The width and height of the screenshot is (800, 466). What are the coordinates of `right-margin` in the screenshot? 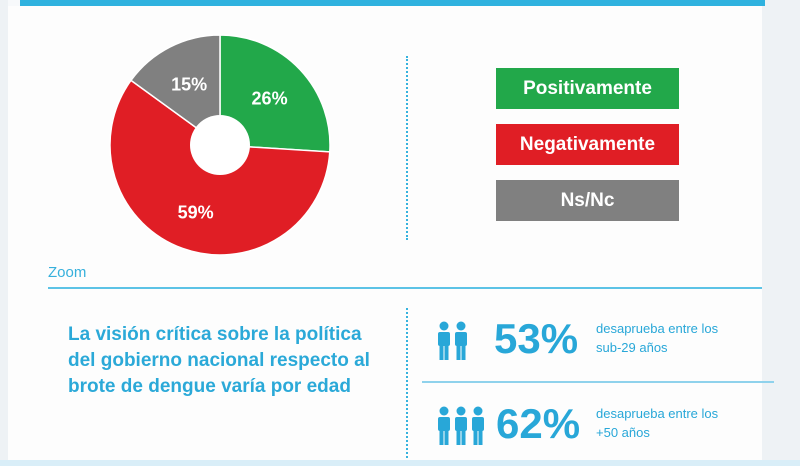 It's located at (781, 233).